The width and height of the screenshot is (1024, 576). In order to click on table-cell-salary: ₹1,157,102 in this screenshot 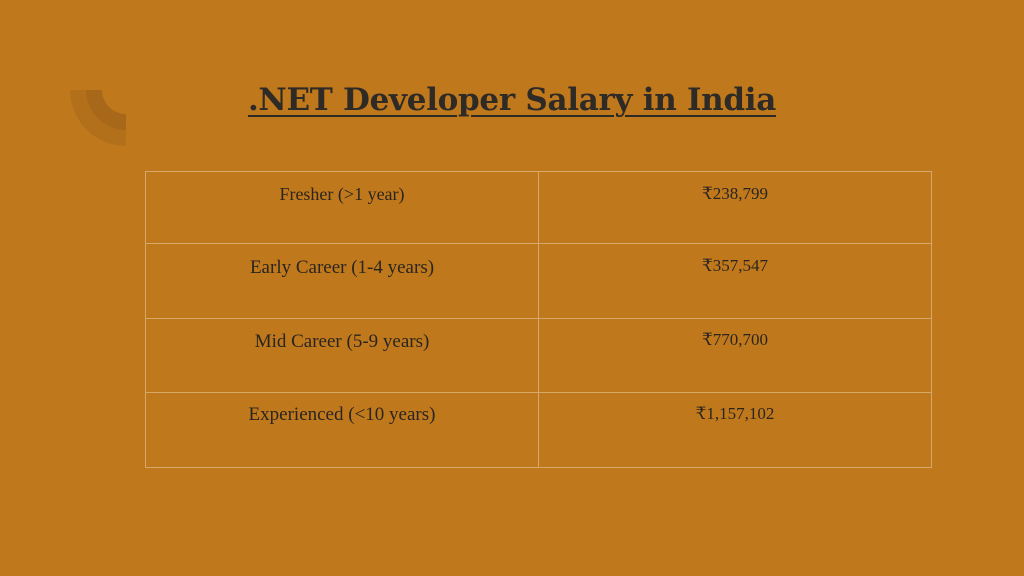, I will do `click(735, 430)`.